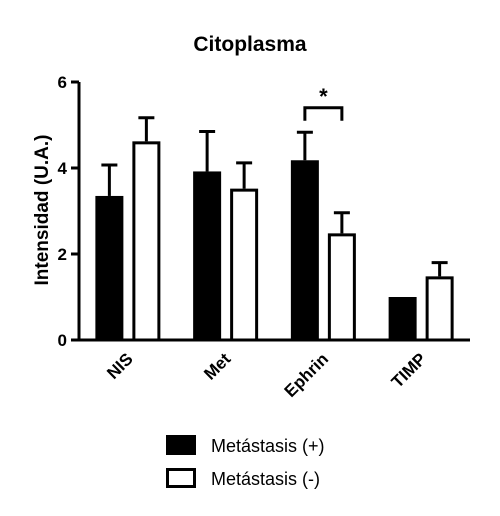  I want to click on bar-nis-metastasis-pos, so click(109, 268).